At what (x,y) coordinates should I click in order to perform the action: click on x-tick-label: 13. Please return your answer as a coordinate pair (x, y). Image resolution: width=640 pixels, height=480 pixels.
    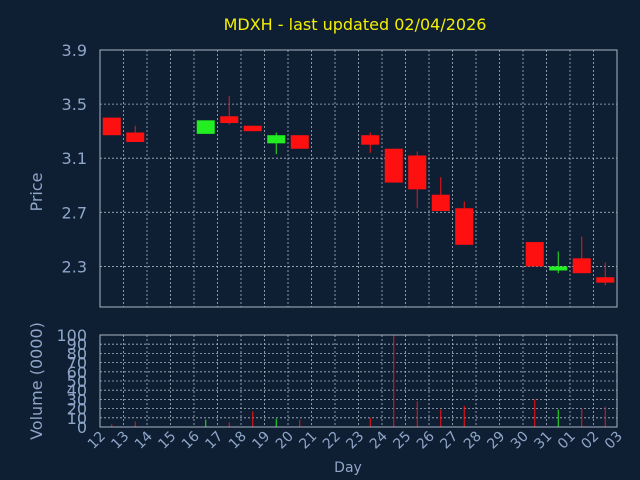
    Looking at the image, I should click on (120, 441).